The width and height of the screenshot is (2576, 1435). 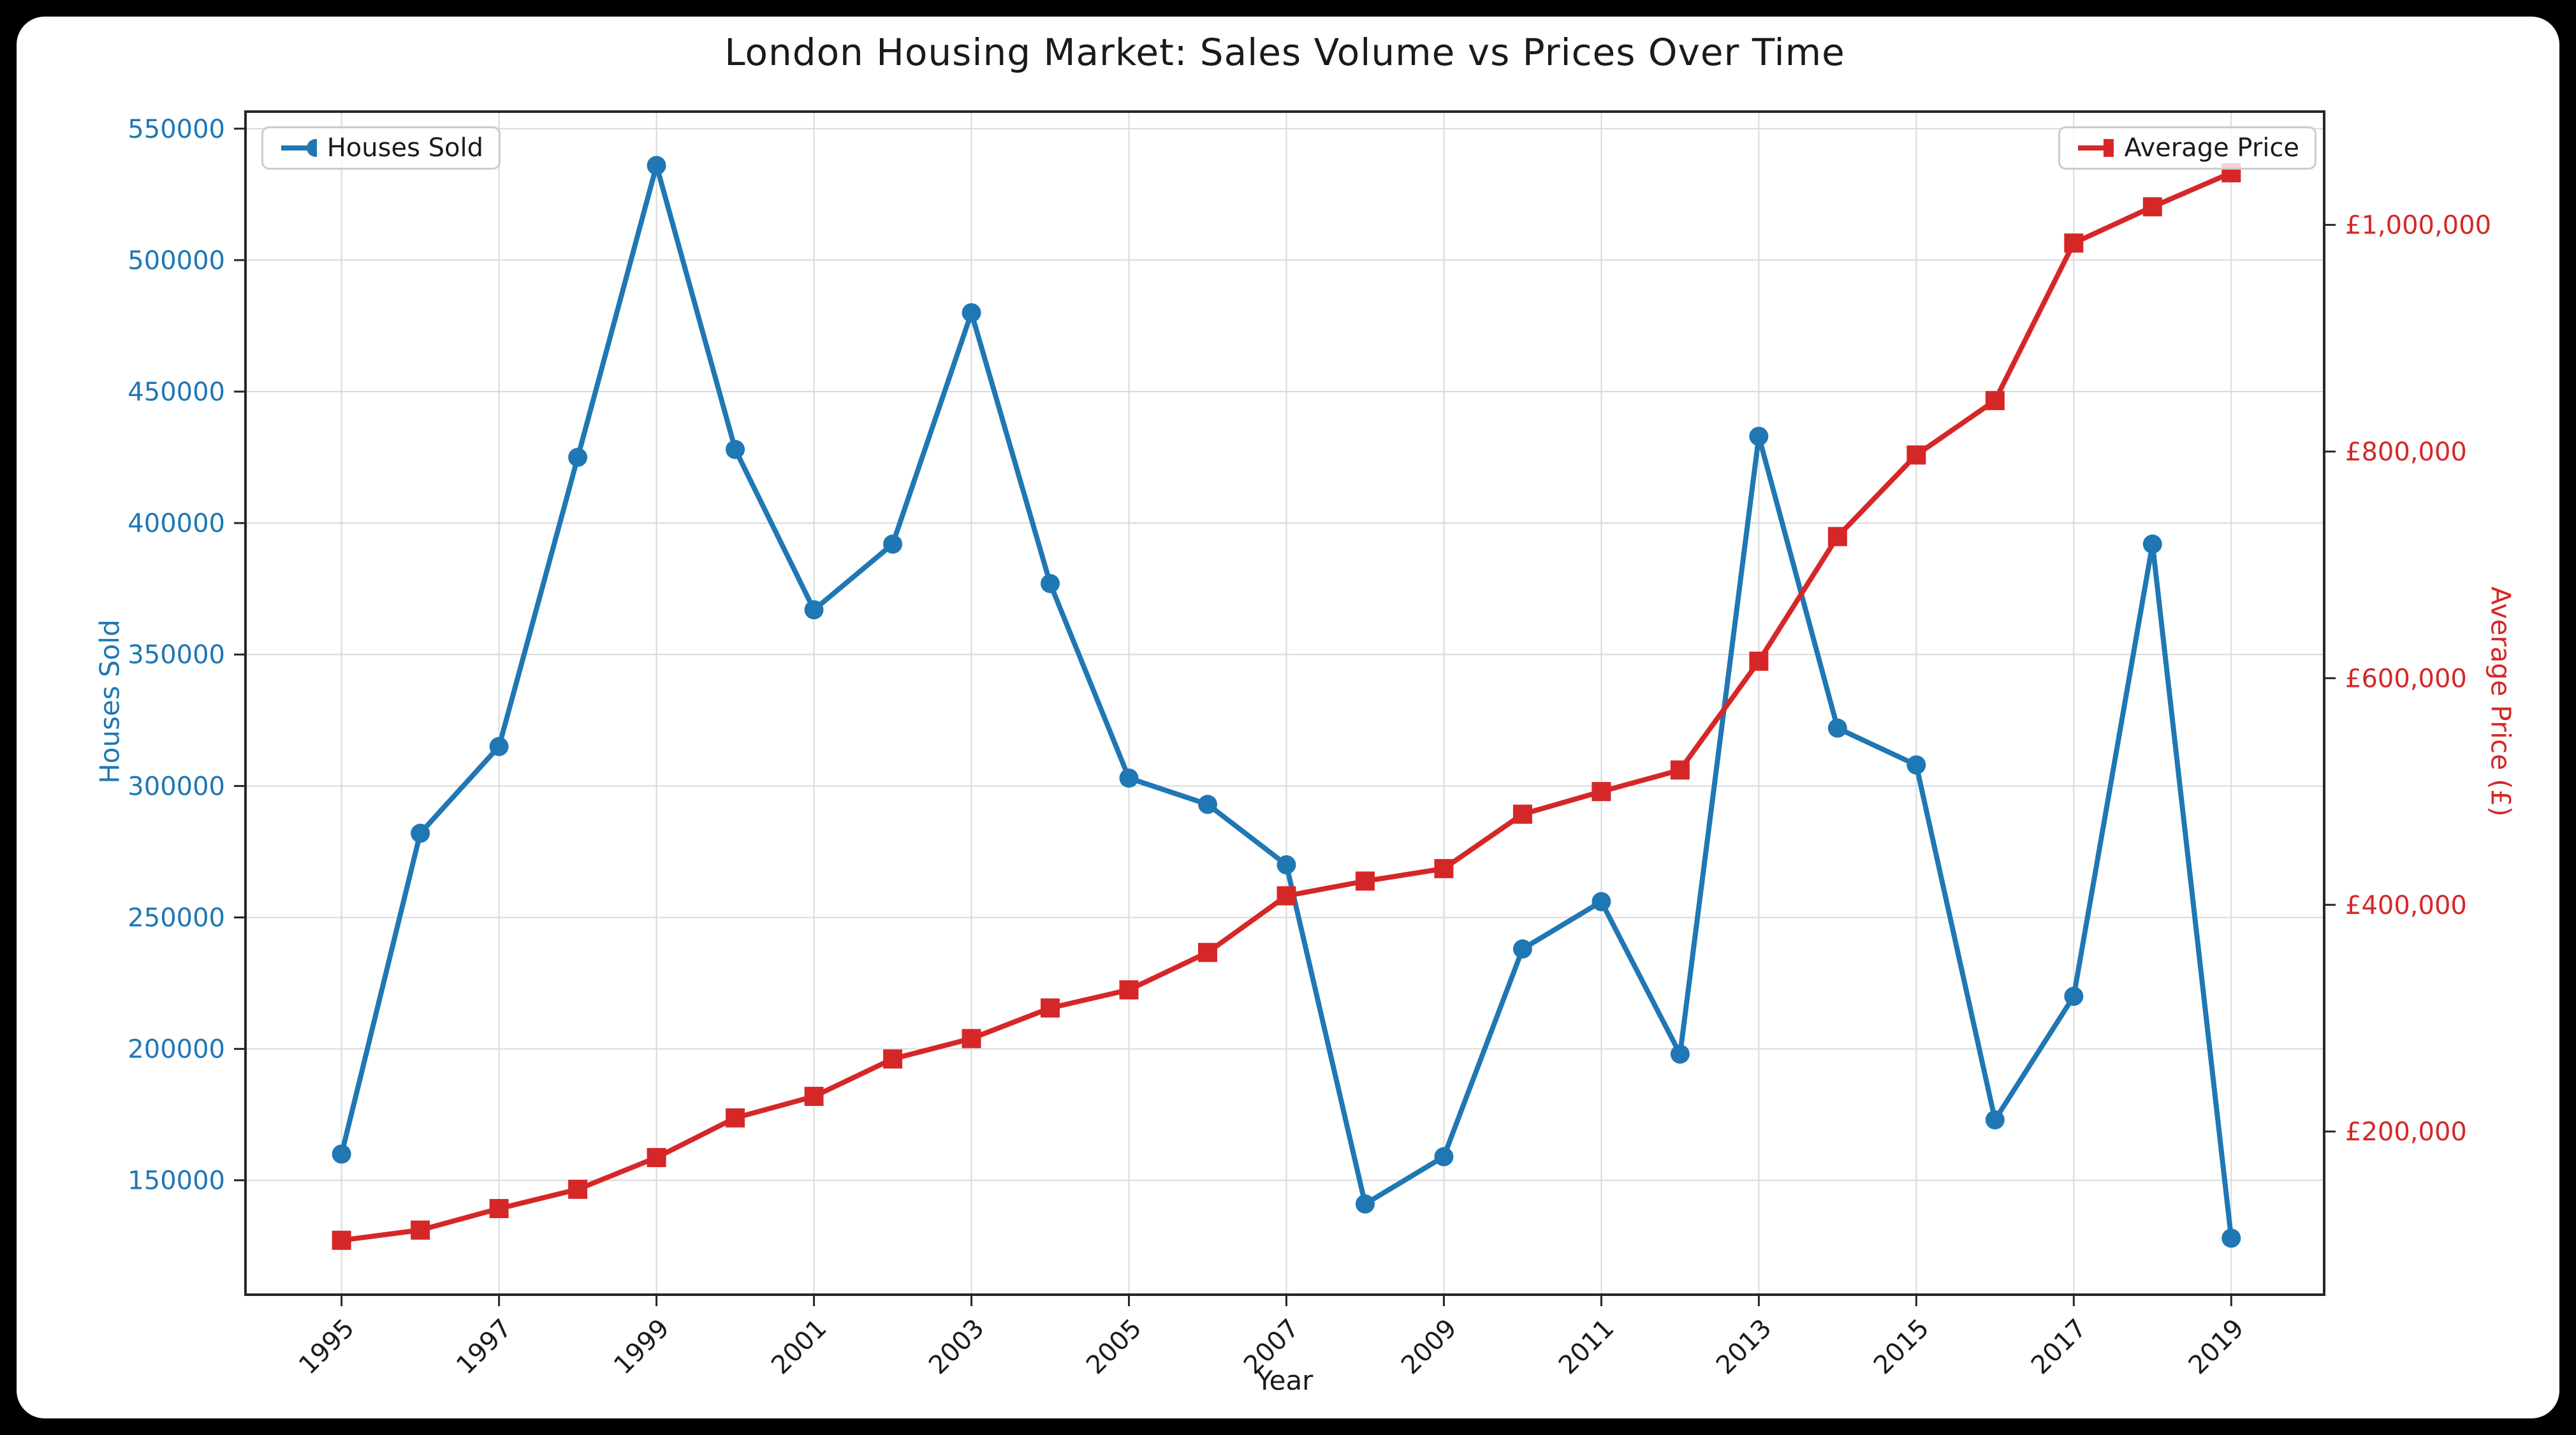 I want to click on average-price-point-1999, so click(x=656, y=1158).